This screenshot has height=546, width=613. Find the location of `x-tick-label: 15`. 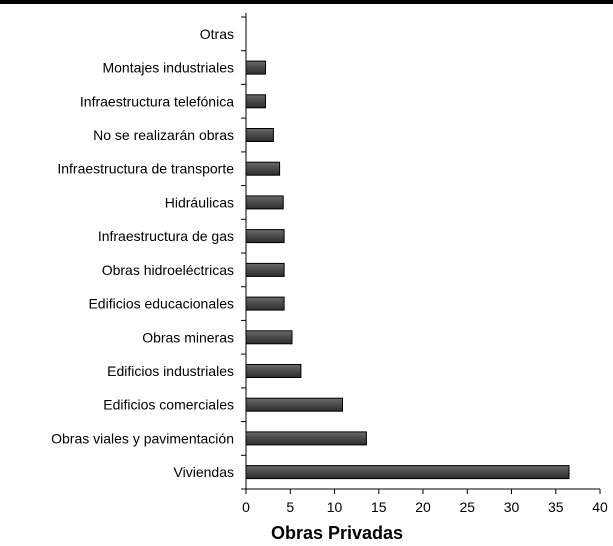

x-tick-label: 15 is located at coordinates (379, 507).